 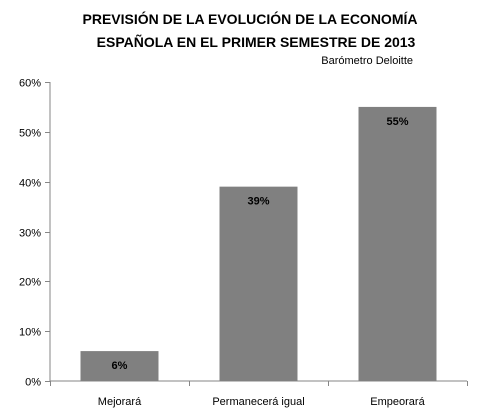 I want to click on category-label: Empeorará, so click(x=397, y=402).